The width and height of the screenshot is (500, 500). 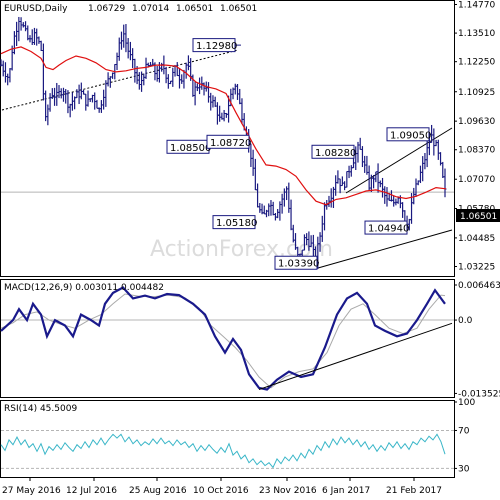 What do you see at coordinates (476, 151) in the screenshot?
I see `price-y-tick-label: 1.08370` at bounding box center [476, 151].